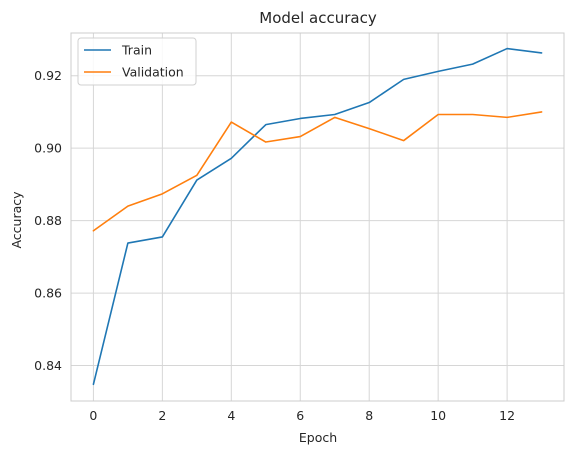 Image resolution: width=576 pixels, height=455 pixels. What do you see at coordinates (438, 415) in the screenshot?
I see `x-tick-label: 10` at bounding box center [438, 415].